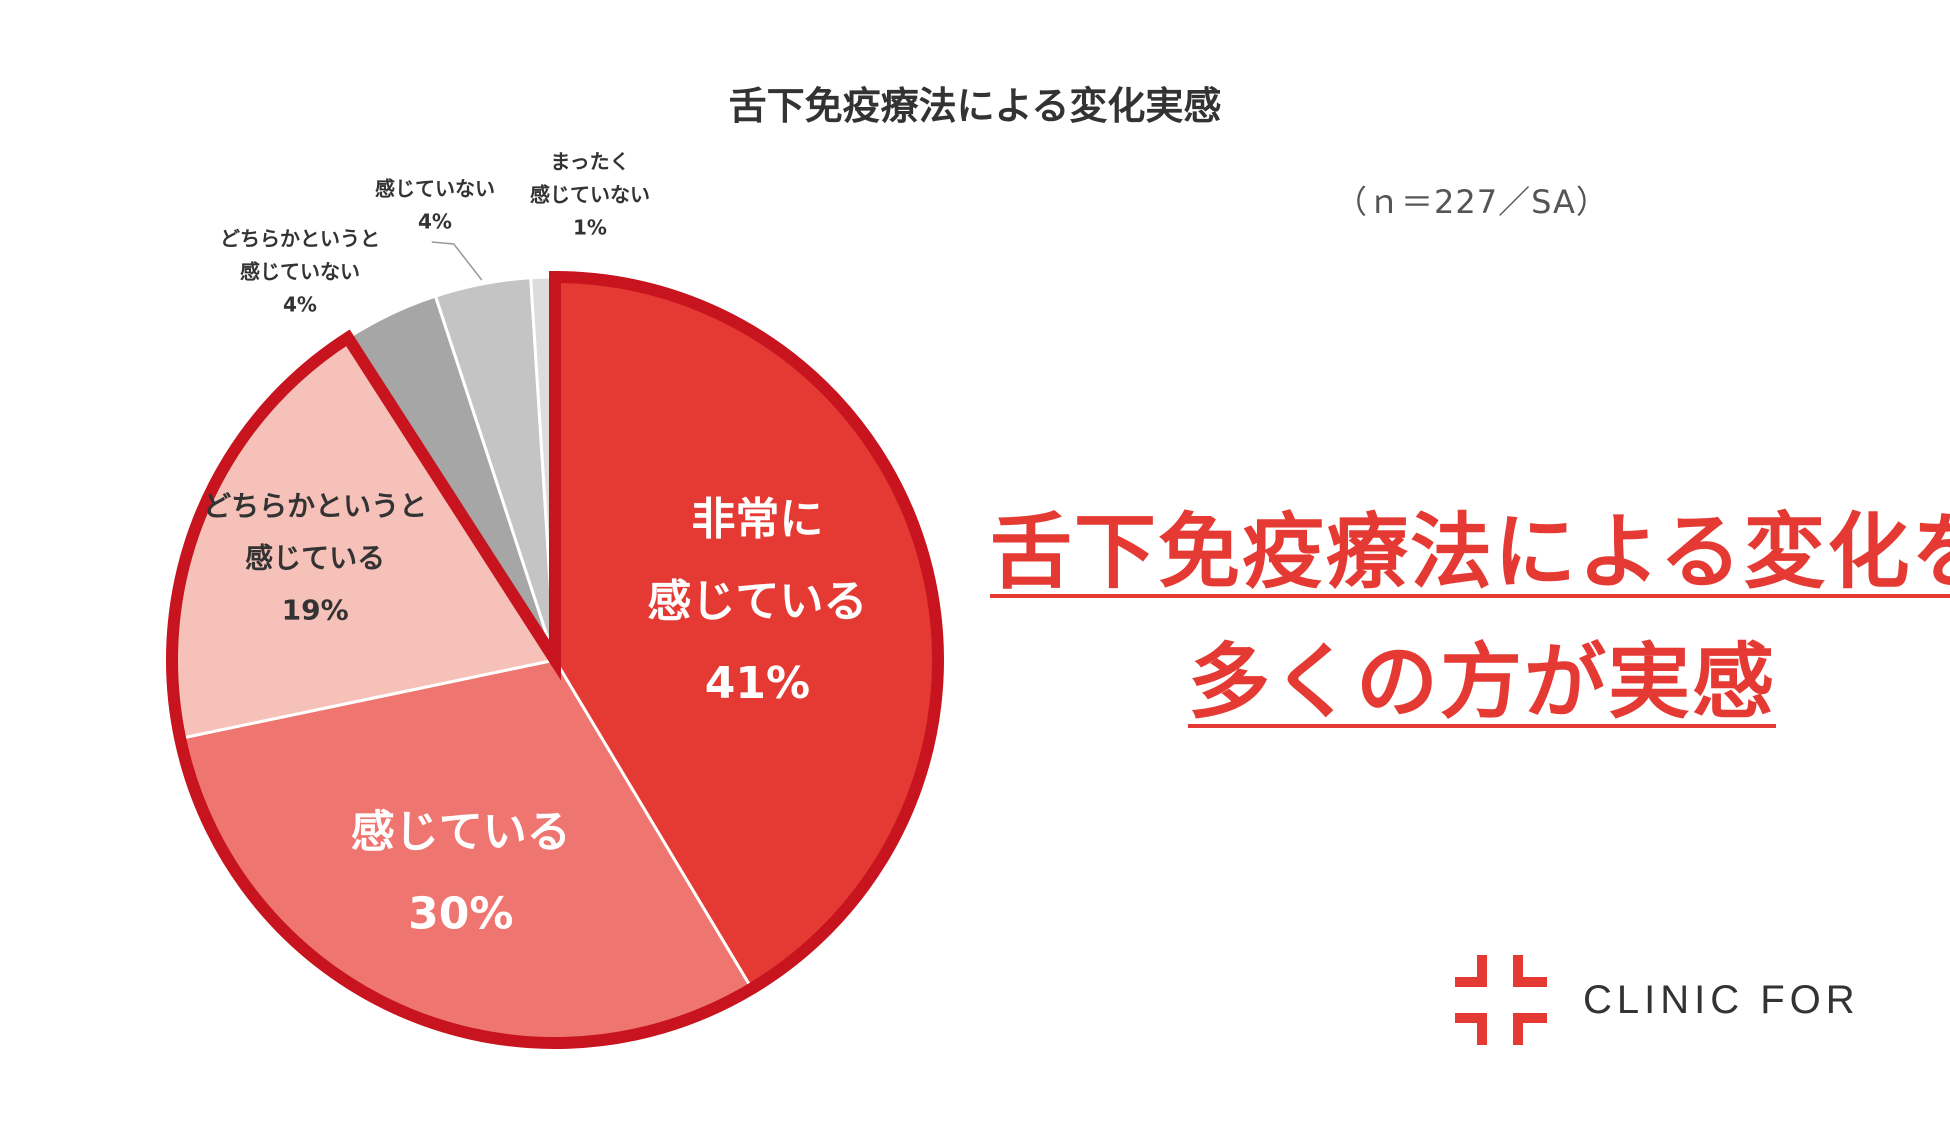 This screenshot has width=1950, height=1135. Describe the element at coordinates (460, 913) in the screenshot. I see `slice-2-value-label: 30%` at that location.